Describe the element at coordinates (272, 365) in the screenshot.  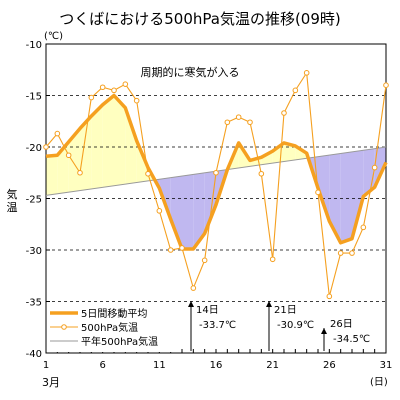
I see `x-tick-label: 21` at that location.